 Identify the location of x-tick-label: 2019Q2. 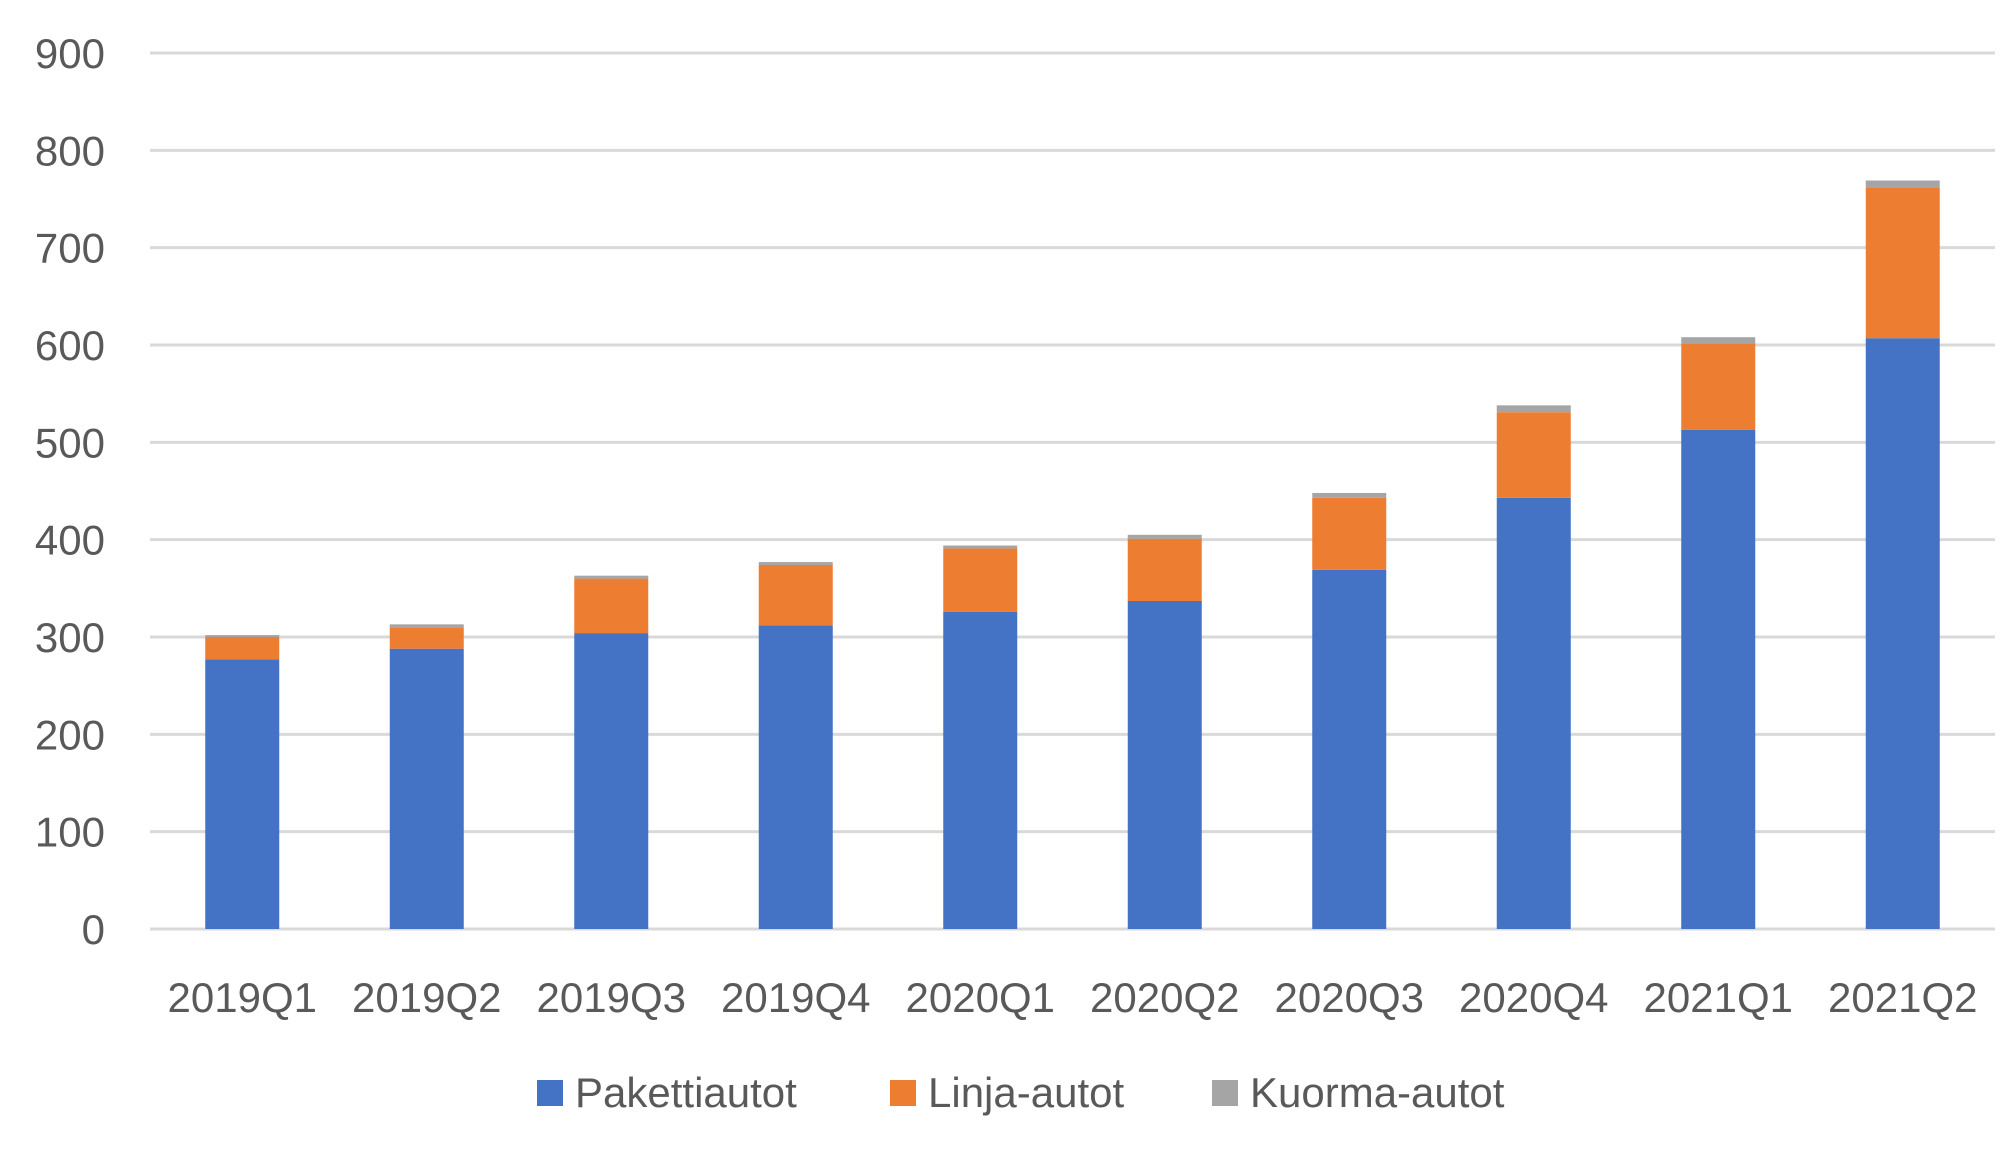
(426, 997).